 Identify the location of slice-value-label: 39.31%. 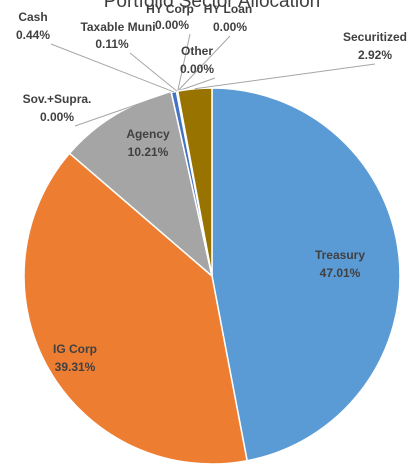
(75, 367).